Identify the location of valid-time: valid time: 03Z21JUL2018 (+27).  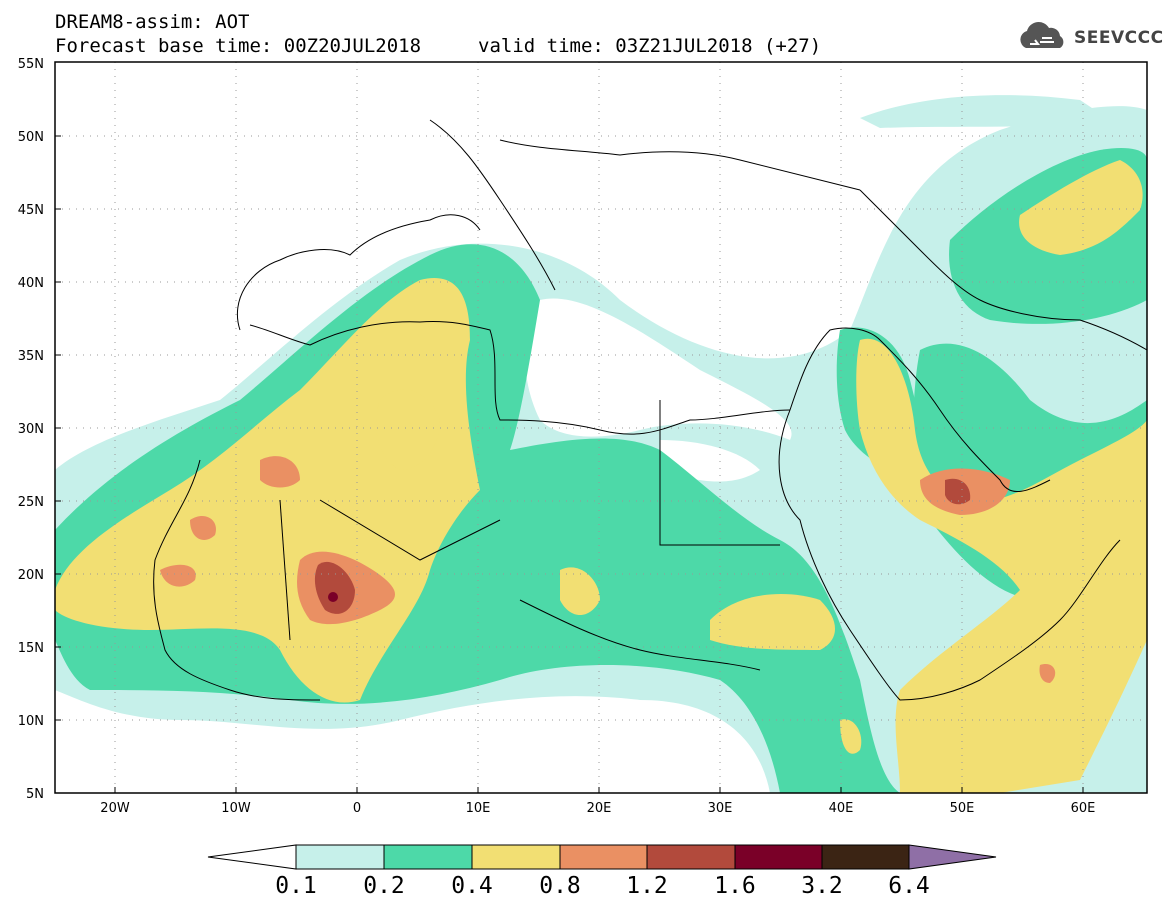
(650, 46).